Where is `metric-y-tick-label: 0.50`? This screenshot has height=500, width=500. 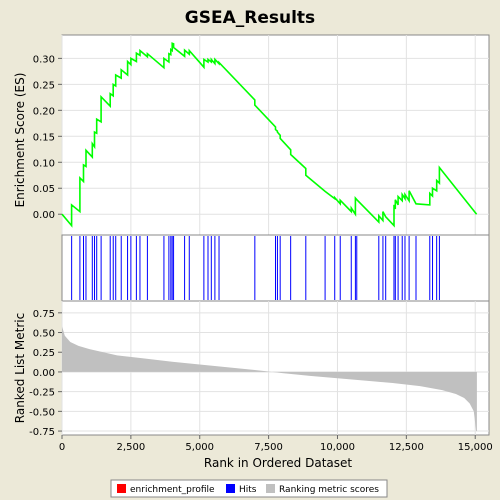
metric-y-tick-label: 0.50 is located at coordinates (44, 334).